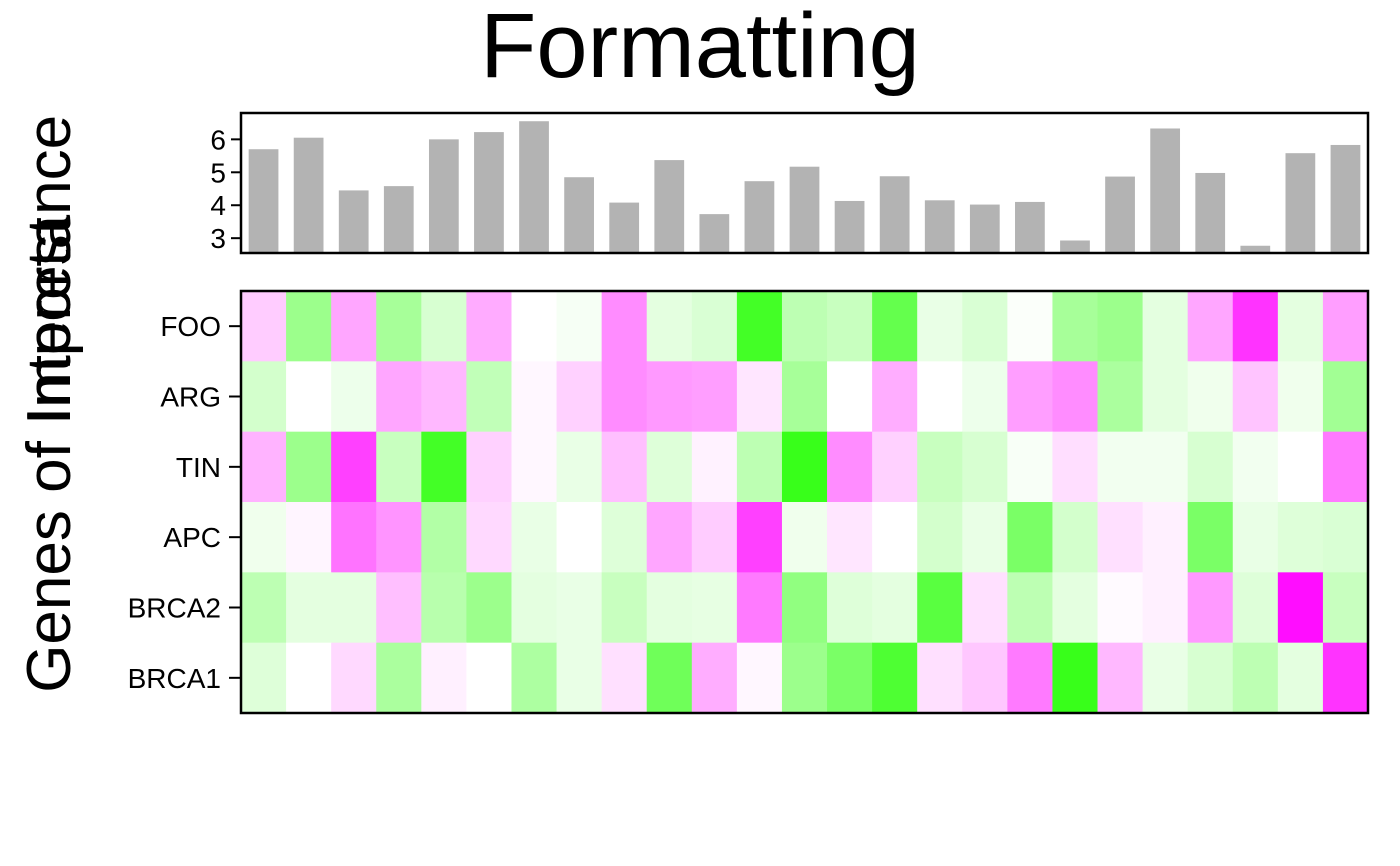 Image resolution: width=1400 pixels, height=866 pixels. Describe the element at coordinates (218, 172) in the screenshot. I see `bar-ytick-label-5: 5` at that location.